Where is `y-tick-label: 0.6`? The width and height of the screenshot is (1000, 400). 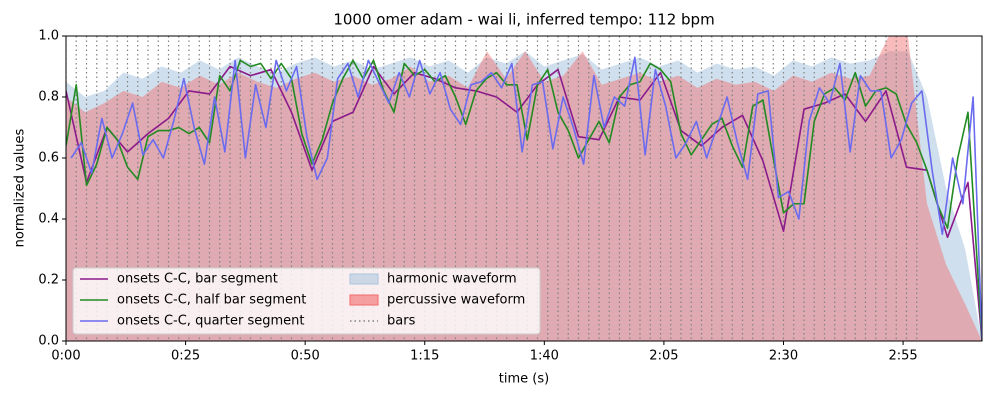 y-tick-label: 0.6 is located at coordinates (48, 158).